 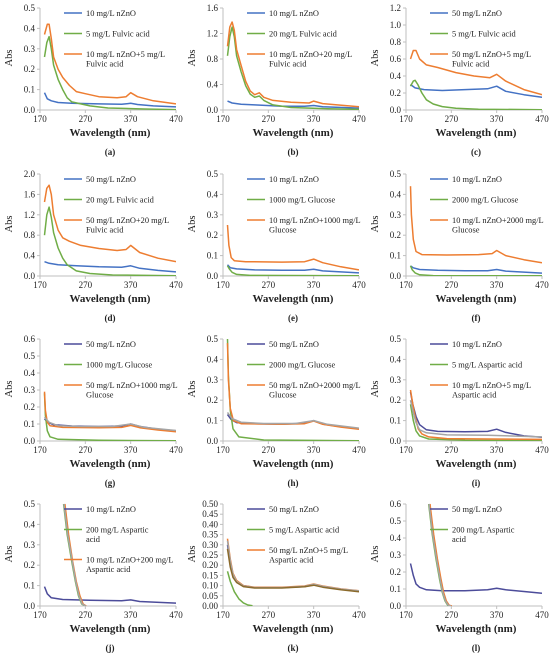 I want to click on y-tick-label: 1.6, so click(x=30, y=194).